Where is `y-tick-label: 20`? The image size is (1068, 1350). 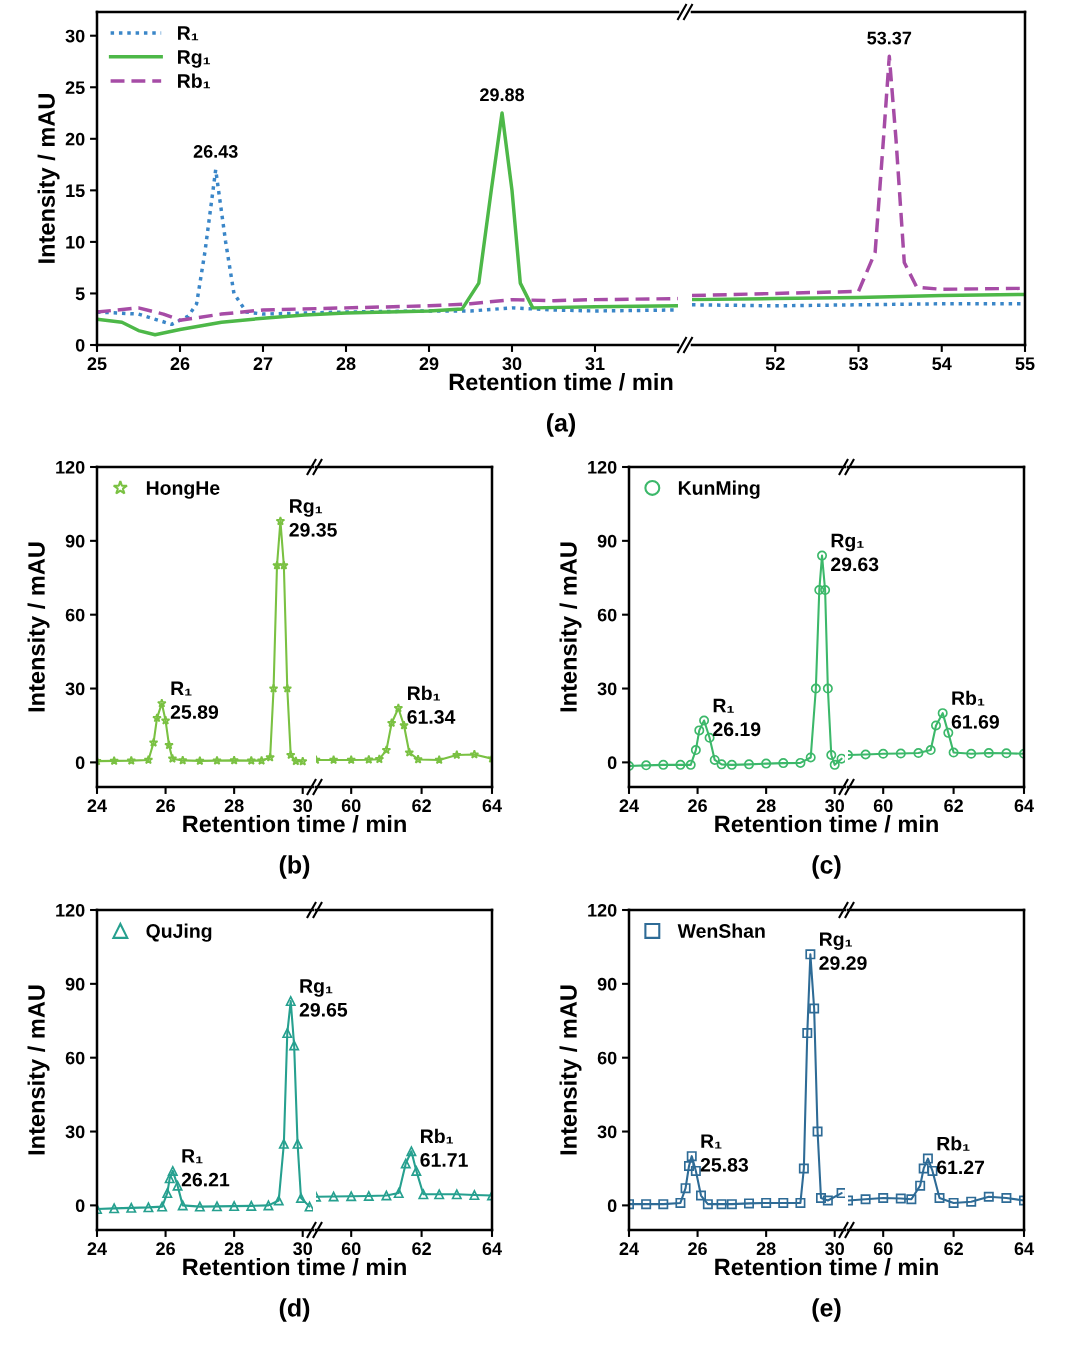 y-tick-label: 20 is located at coordinates (75, 139).